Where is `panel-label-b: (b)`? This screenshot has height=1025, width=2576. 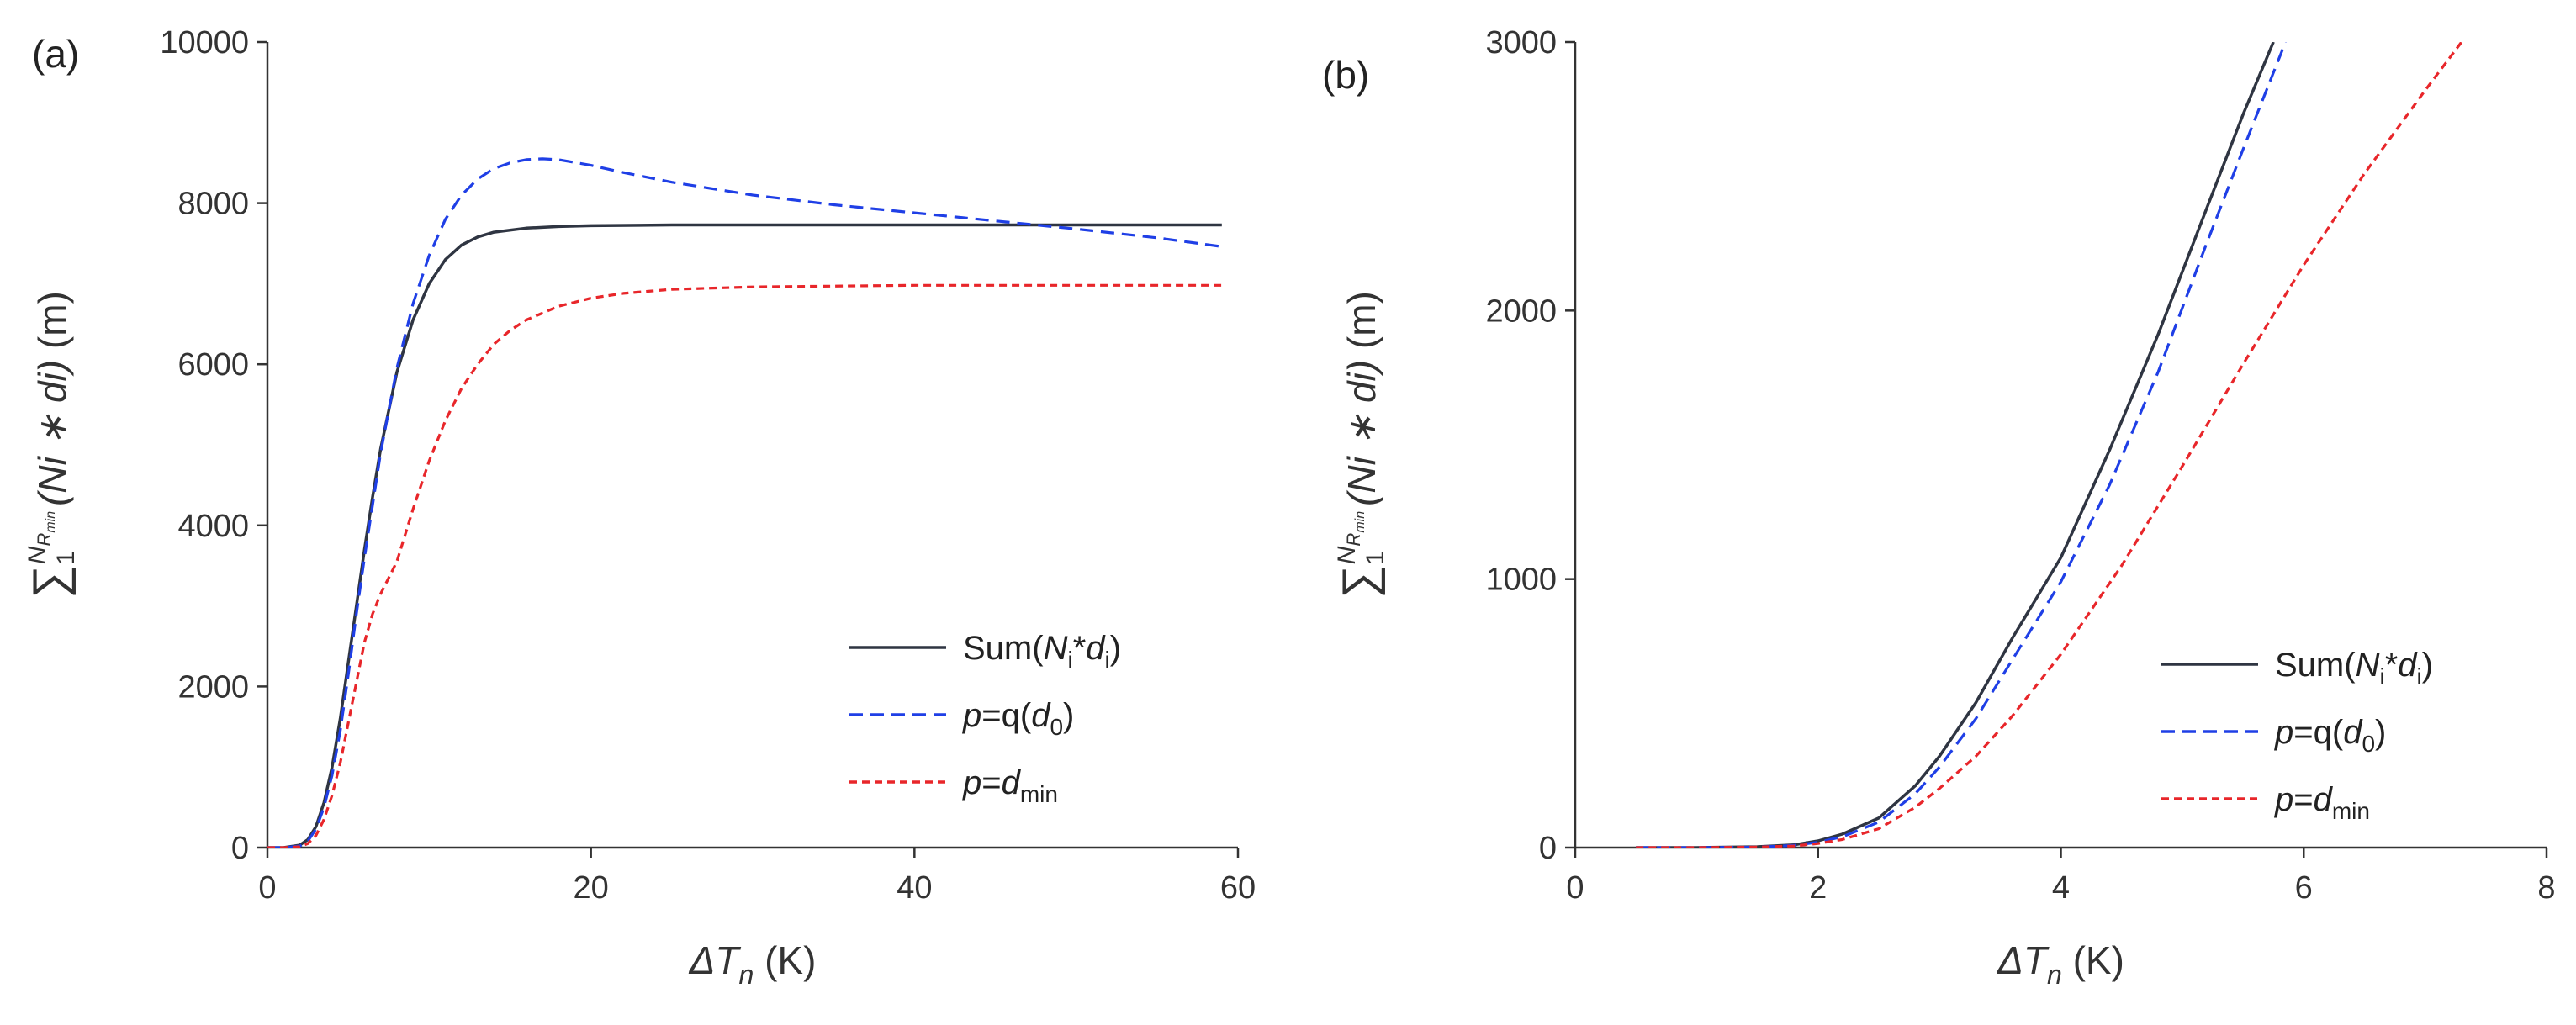 panel-label-b: (b) is located at coordinates (1345, 75).